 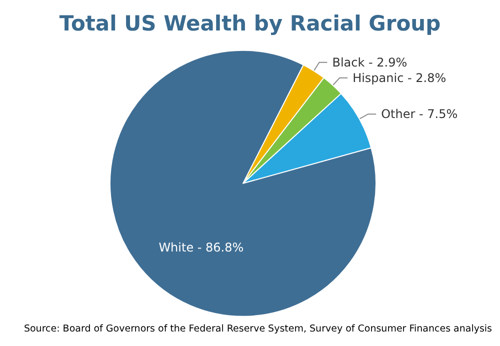 I want to click on slice-label: Other - 7.5%, so click(x=419, y=114).